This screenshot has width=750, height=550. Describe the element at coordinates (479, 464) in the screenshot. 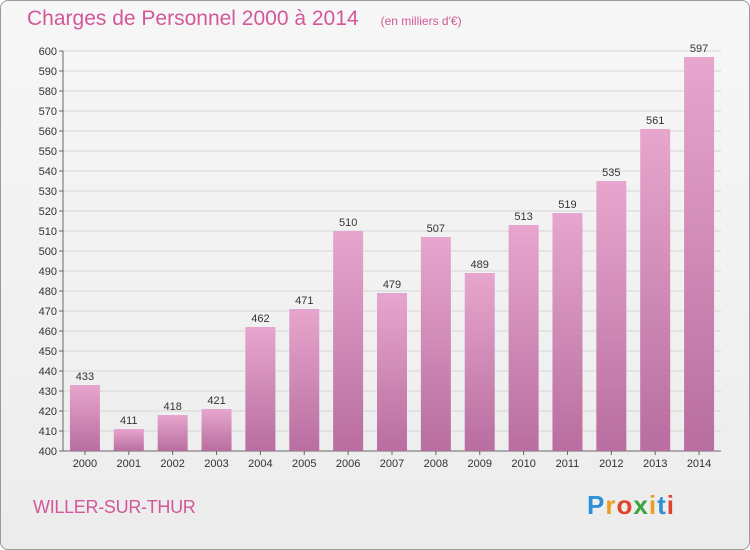

I see `x-tick-label: 2009` at that location.